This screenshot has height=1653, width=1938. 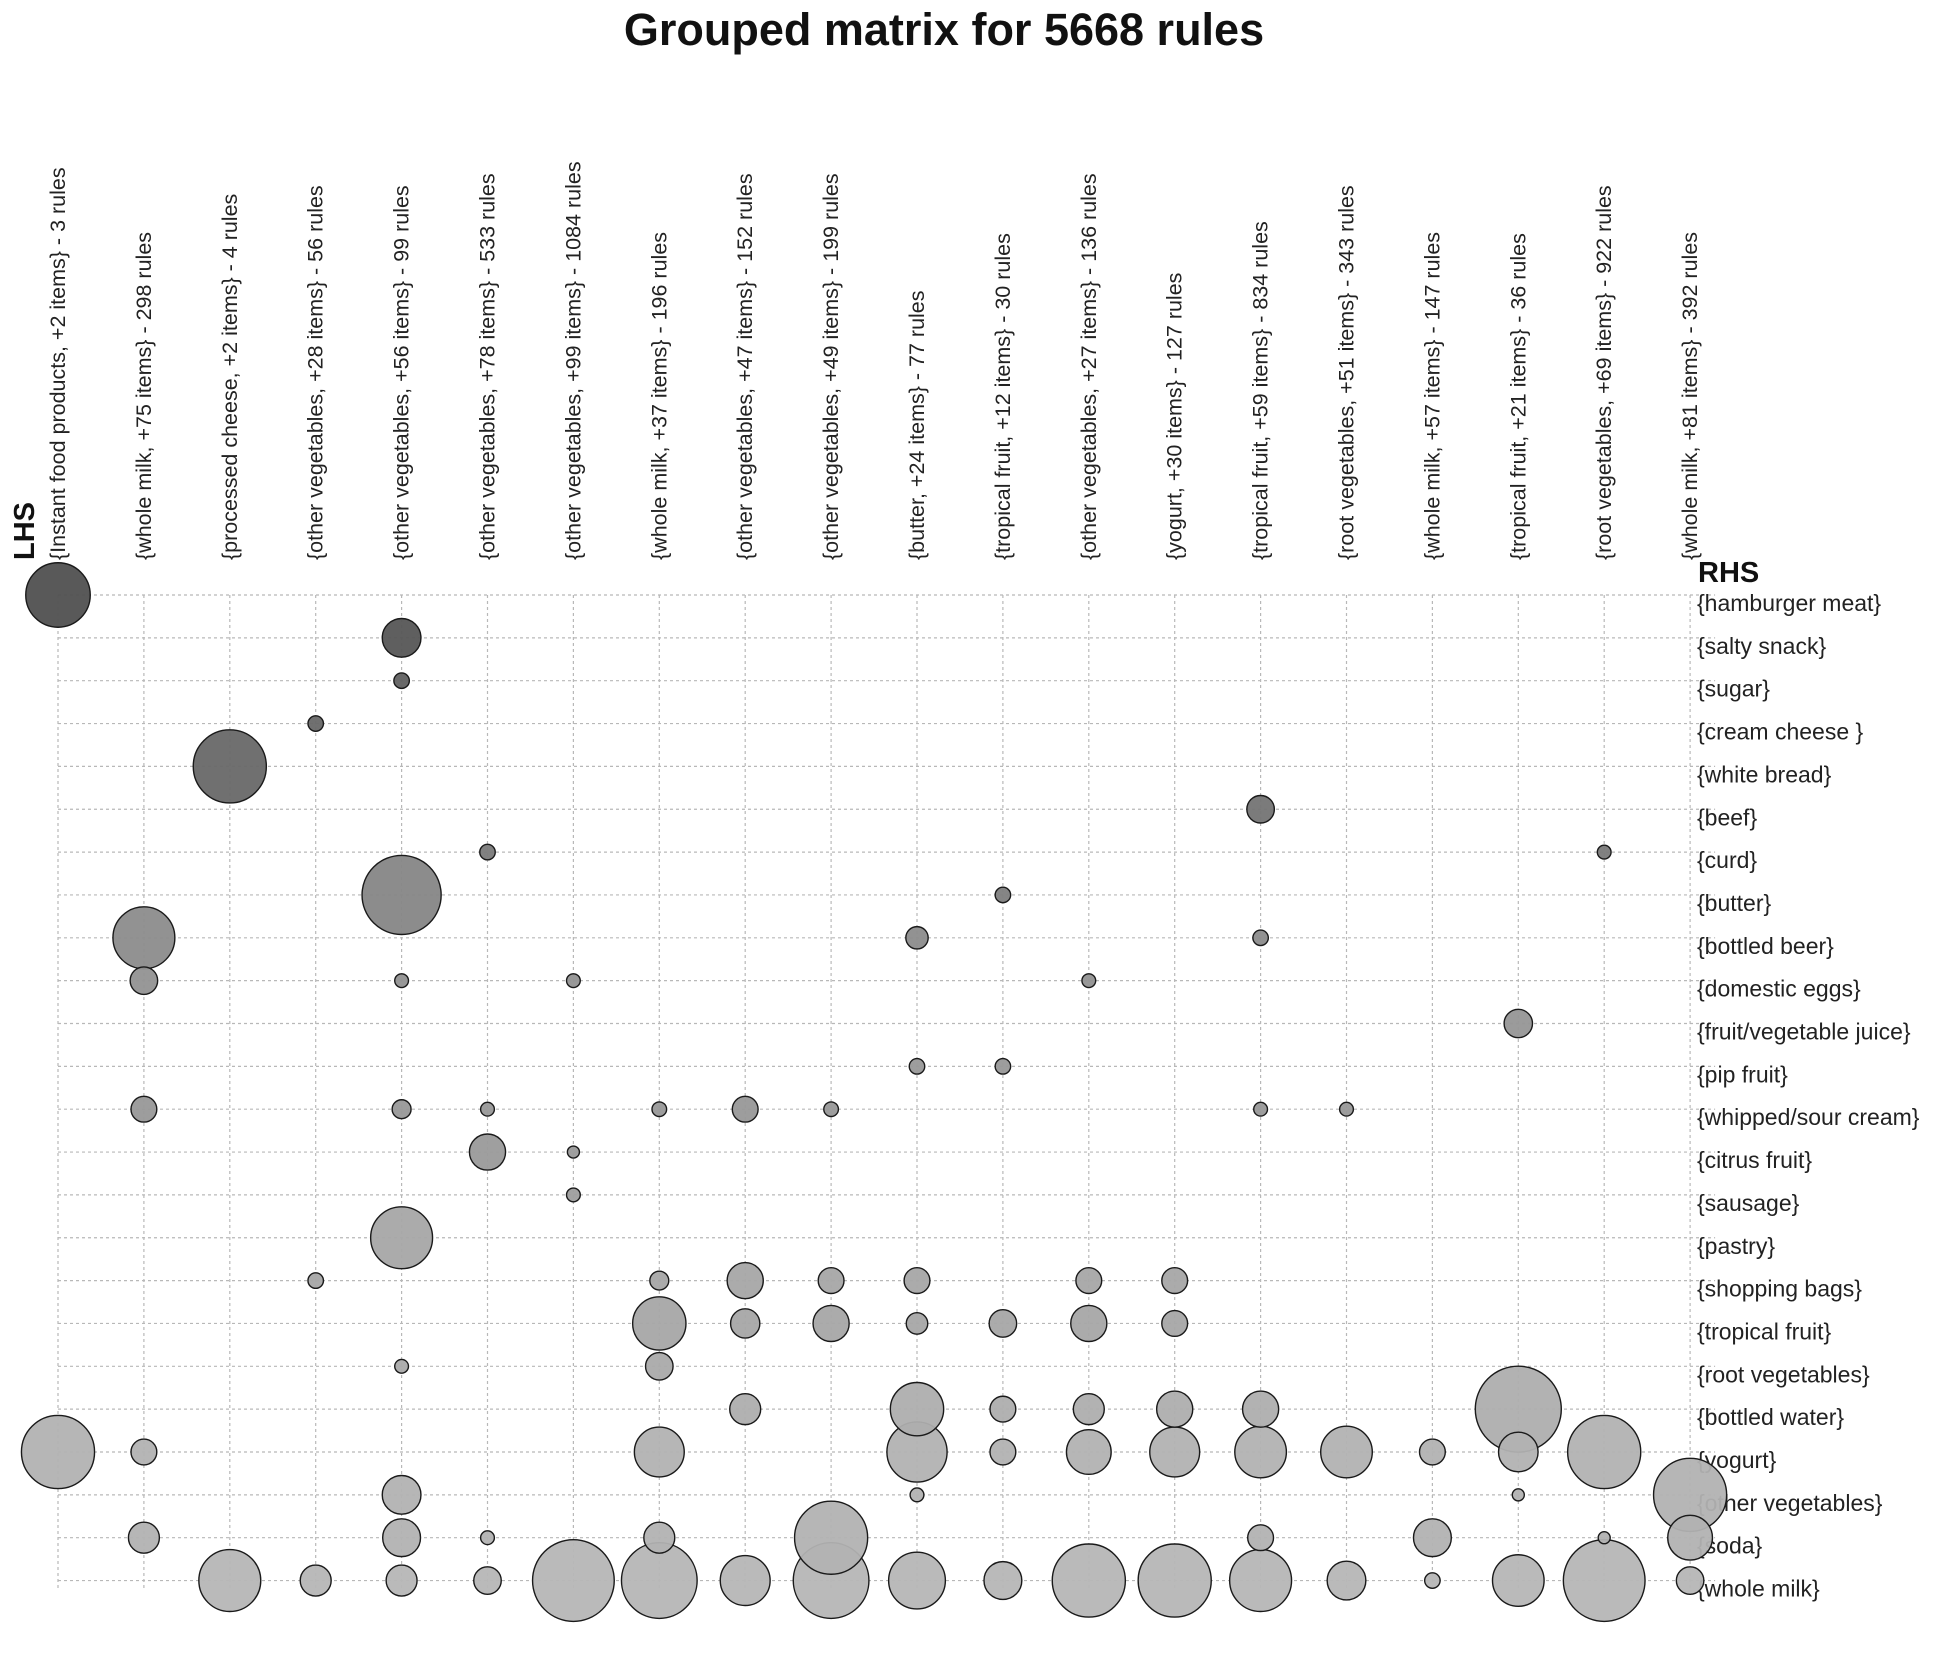 I want to click on rhs-item-label: {white bread}, so click(x=1764, y=774).